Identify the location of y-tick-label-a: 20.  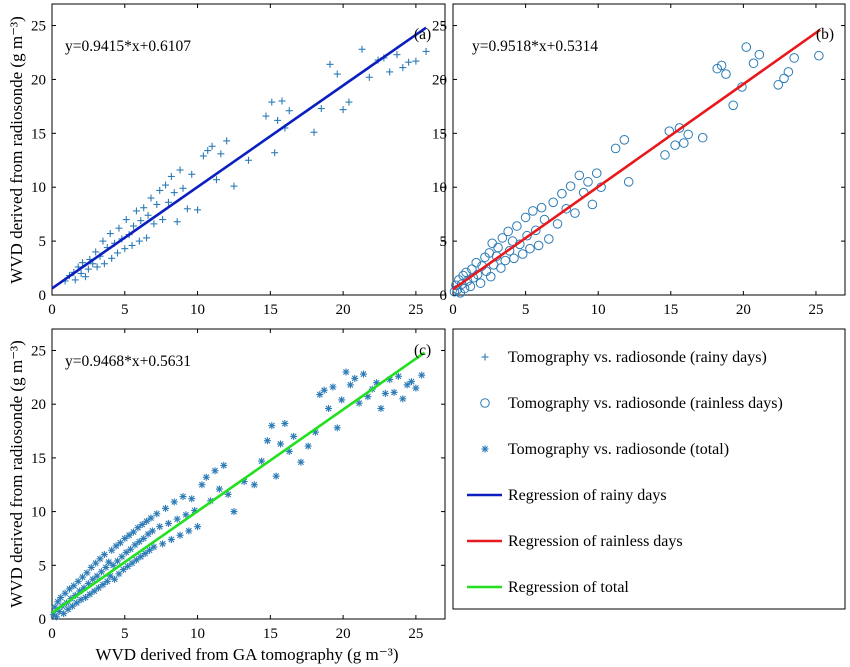
(38, 80).